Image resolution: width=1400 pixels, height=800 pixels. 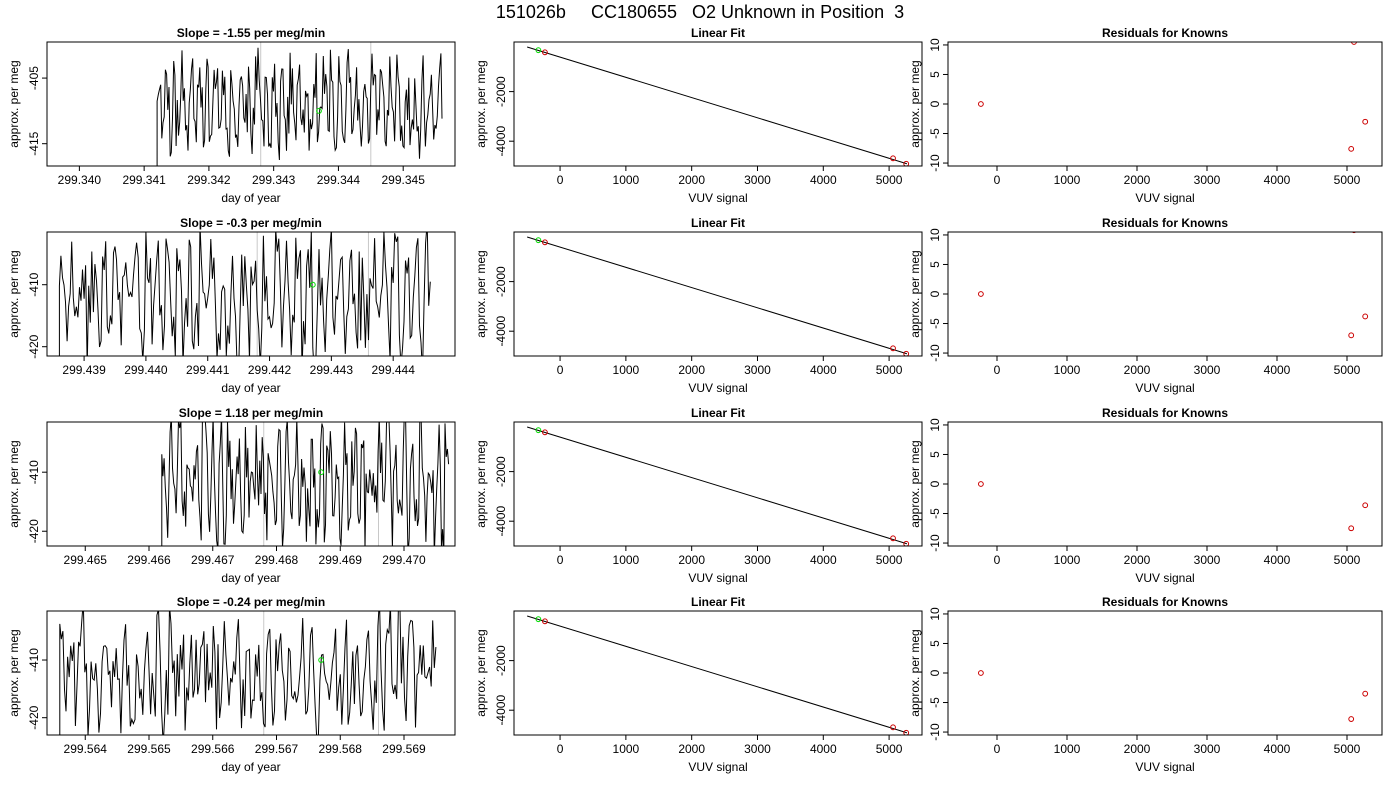 What do you see at coordinates (146, 370) in the screenshot?
I see `x-tick-label: 299.440` at bounding box center [146, 370].